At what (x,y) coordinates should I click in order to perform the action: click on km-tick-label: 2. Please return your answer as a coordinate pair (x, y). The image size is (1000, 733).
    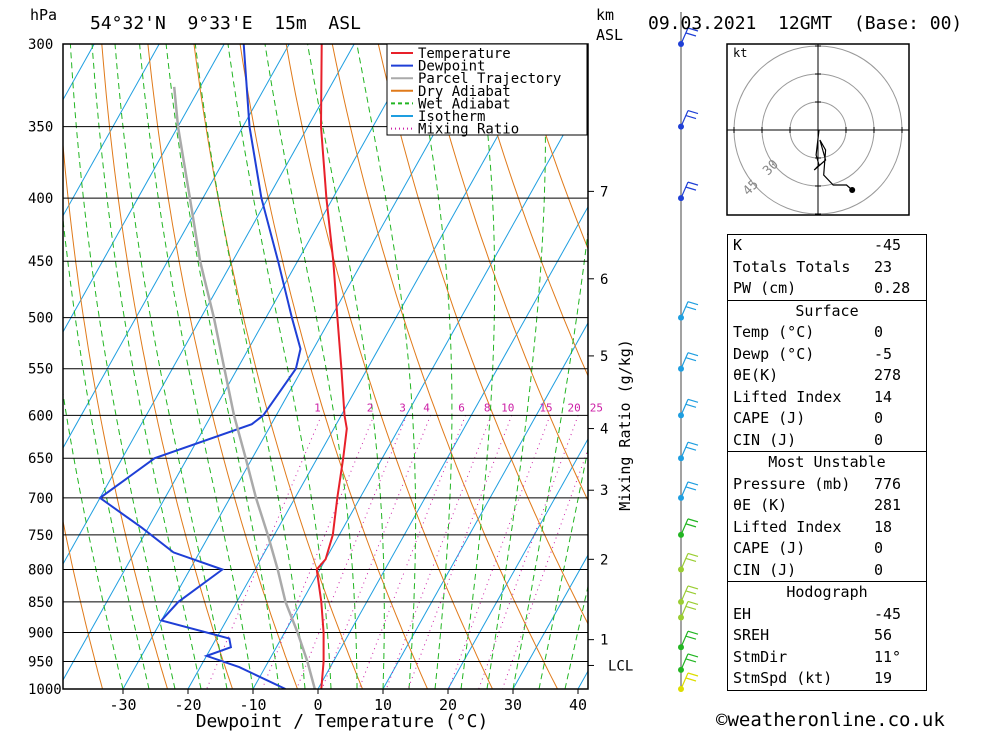
    Looking at the image, I should click on (604, 560).